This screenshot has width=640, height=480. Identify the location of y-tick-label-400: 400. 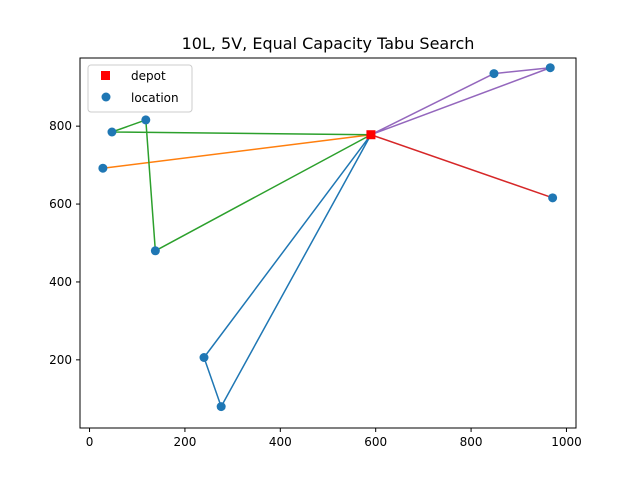
(60, 282).